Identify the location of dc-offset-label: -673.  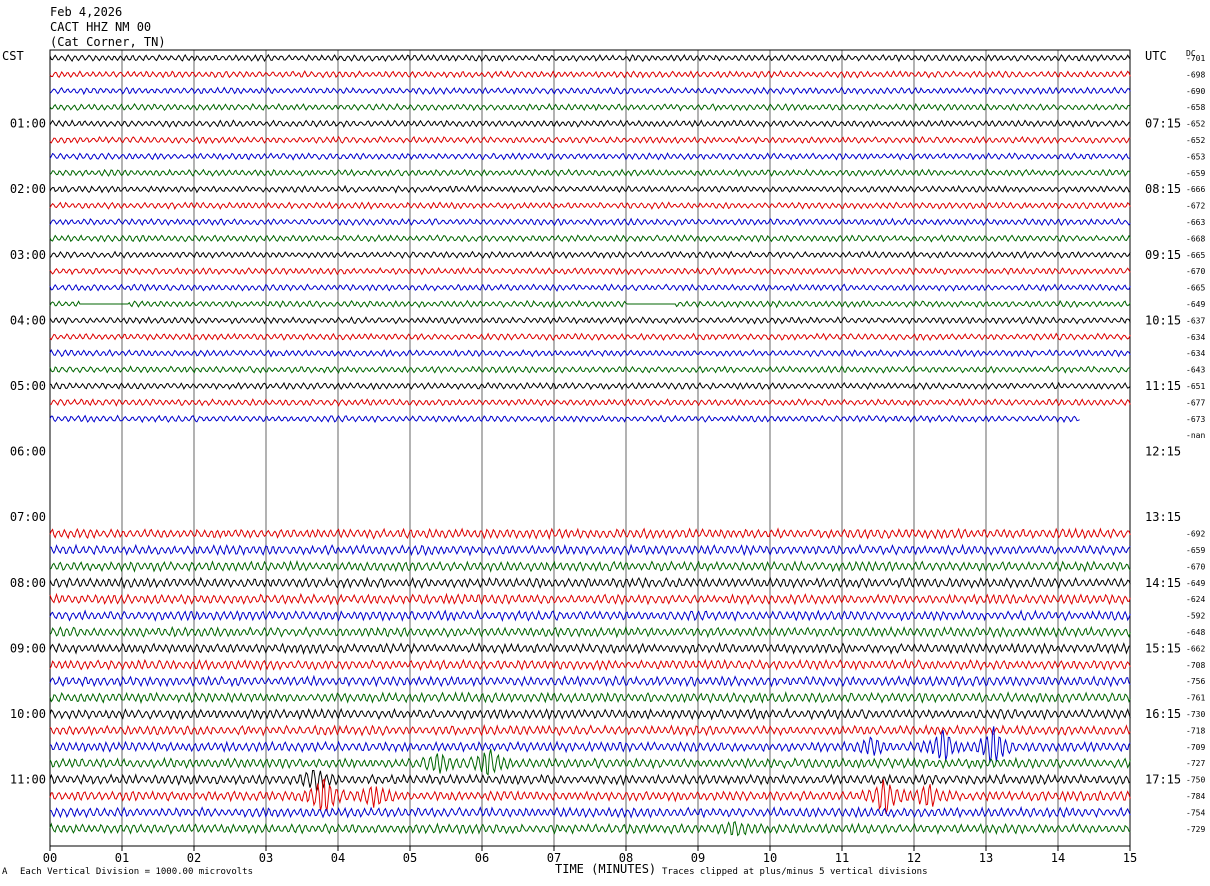
(1195, 419).